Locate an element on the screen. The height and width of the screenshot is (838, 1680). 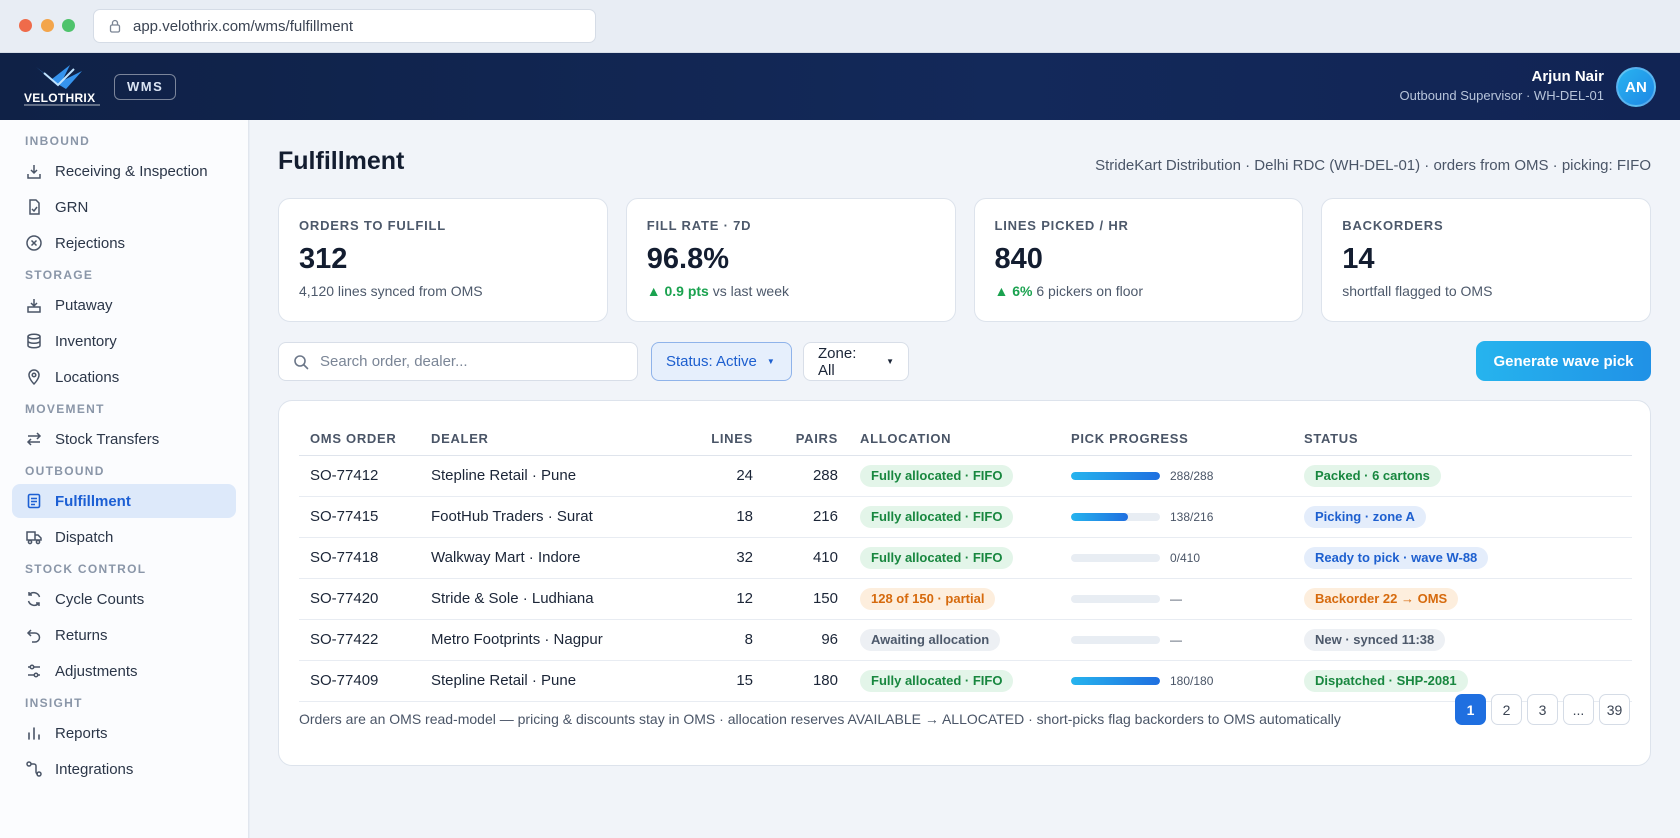
allocation-cell: 128 of 150 · partial is located at coordinates (954, 599).